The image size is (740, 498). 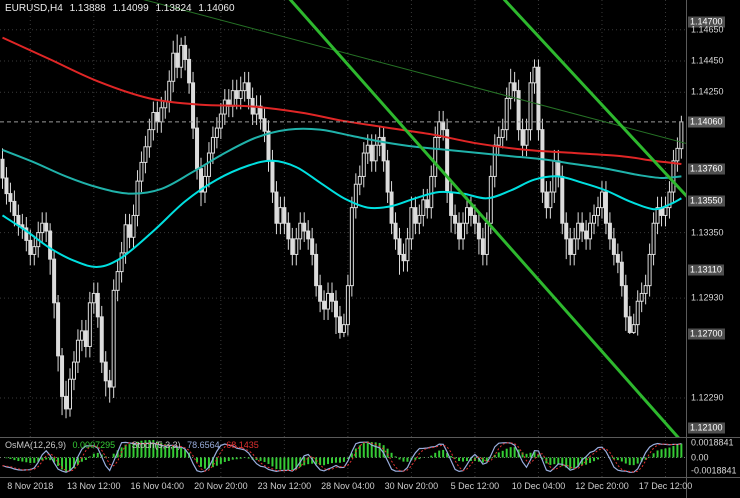 I want to click on indicator-axis-label: 0.0018841, so click(x=712, y=442).